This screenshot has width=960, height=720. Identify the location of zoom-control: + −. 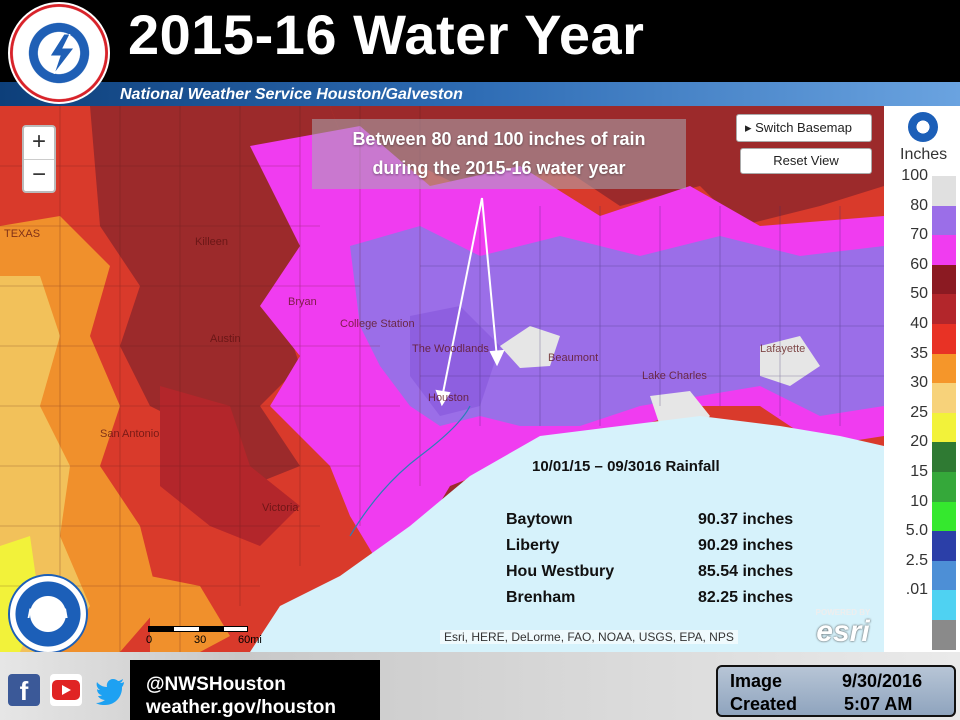
(39, 159).